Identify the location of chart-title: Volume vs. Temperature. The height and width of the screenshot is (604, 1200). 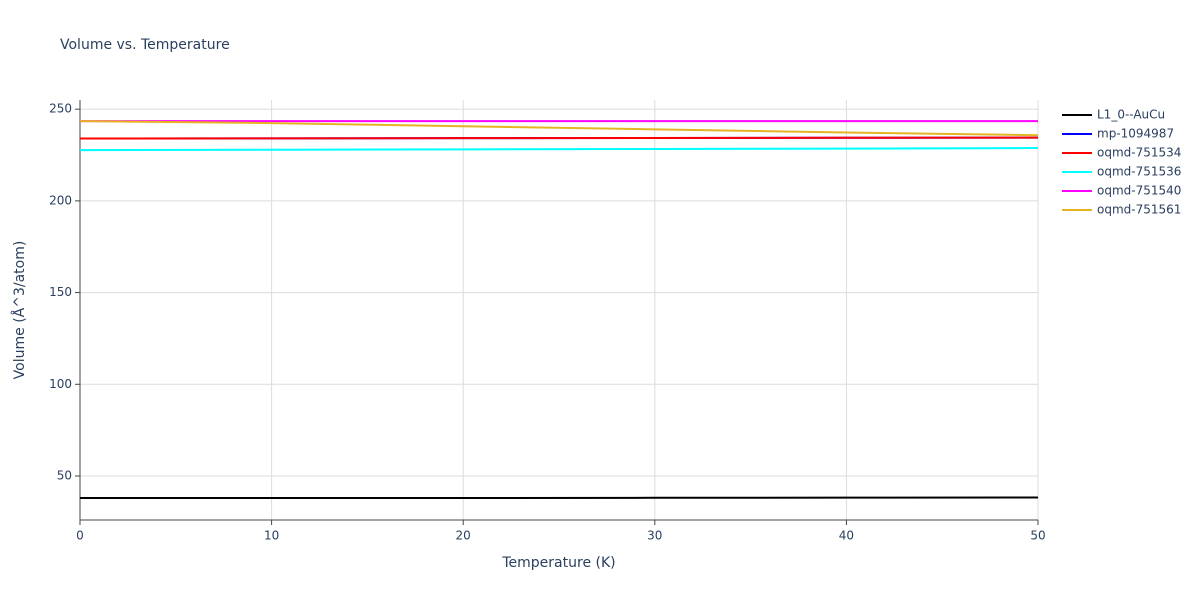
(145, 45).